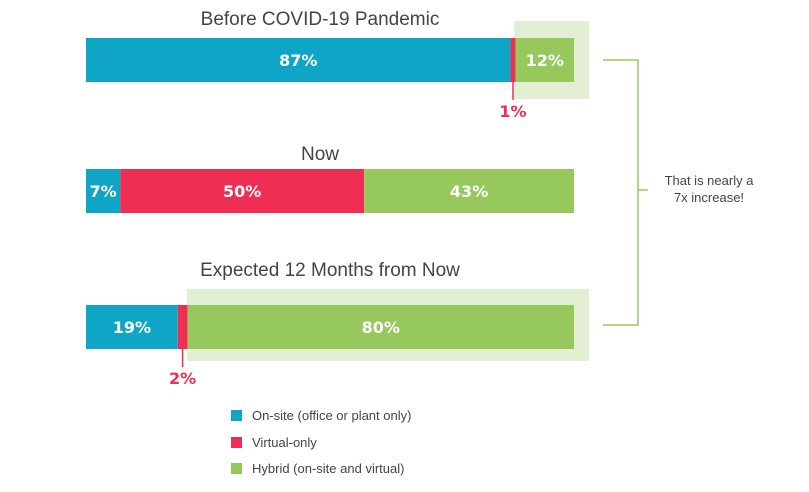  What do you see at coordinates (182, 378) in the screenshot?
I see `label-virtual-expected: 2%` at bounding box center [182, 378].